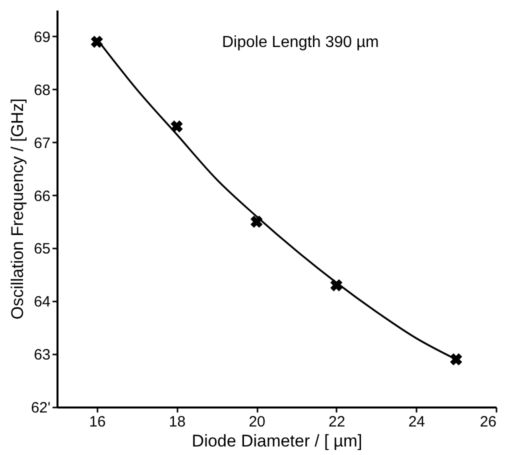 The image size is (511, 455). What do you see at coordinates (40, 408) in the screenshot?
I see `y-tick-label: 62'` at bounding box center [40, 408].